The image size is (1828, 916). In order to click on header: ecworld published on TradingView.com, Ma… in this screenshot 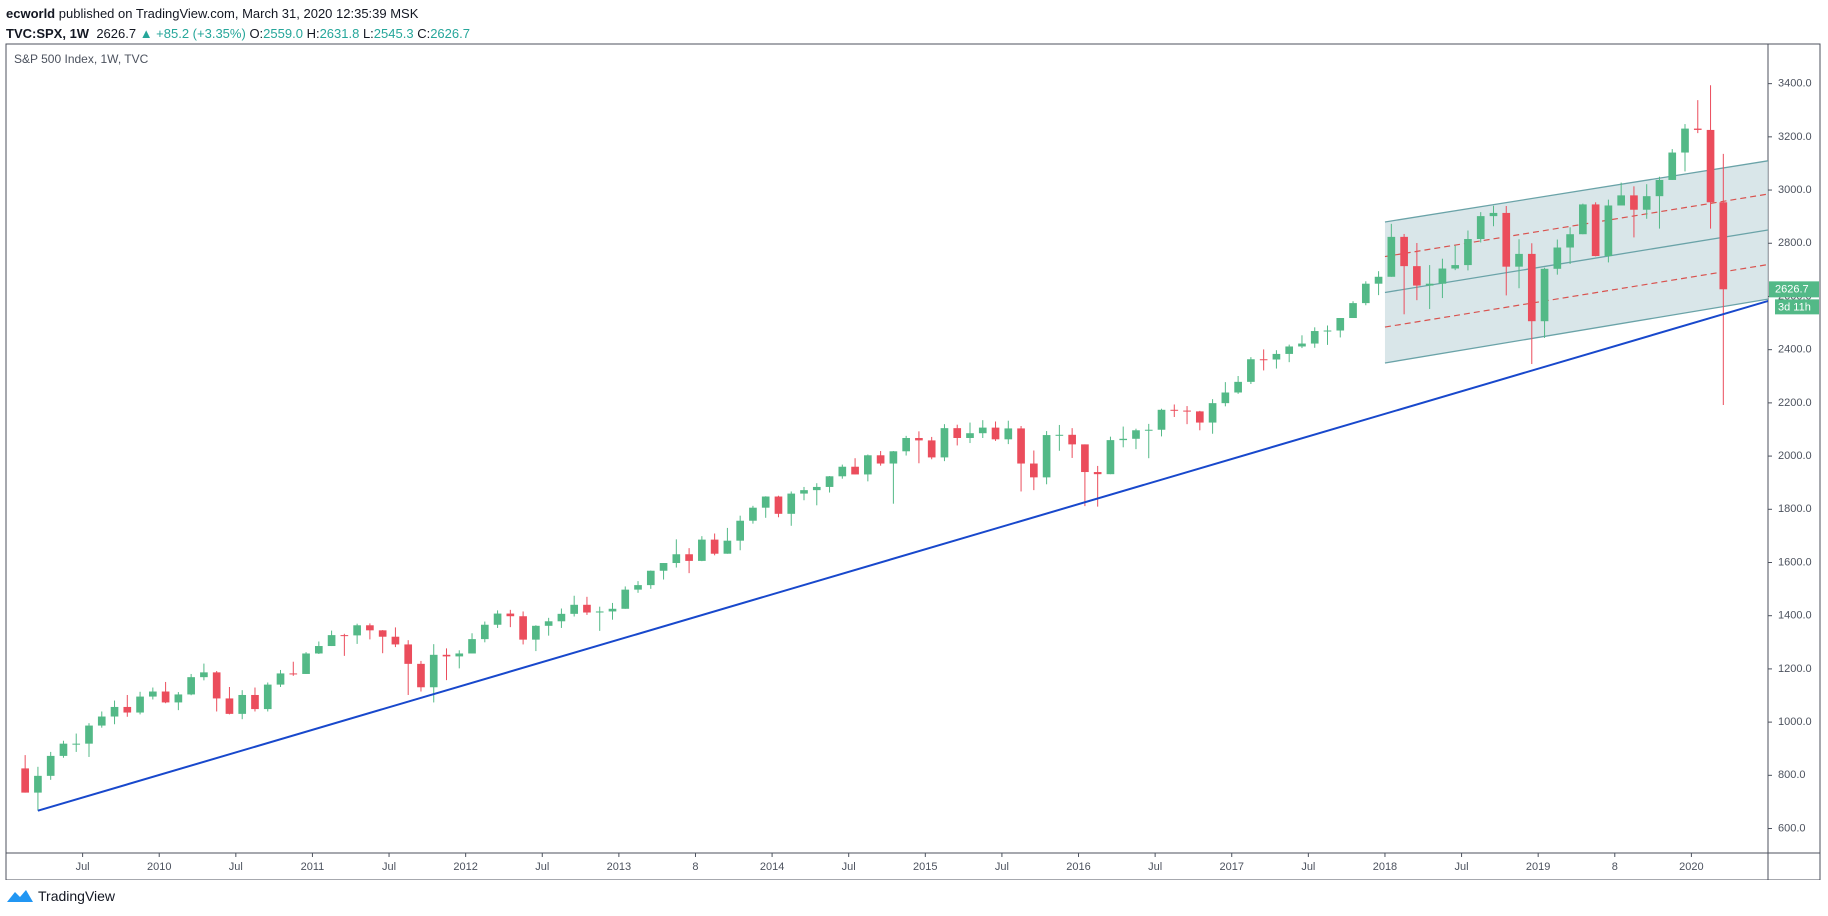, I will do `click(238, 24)`.